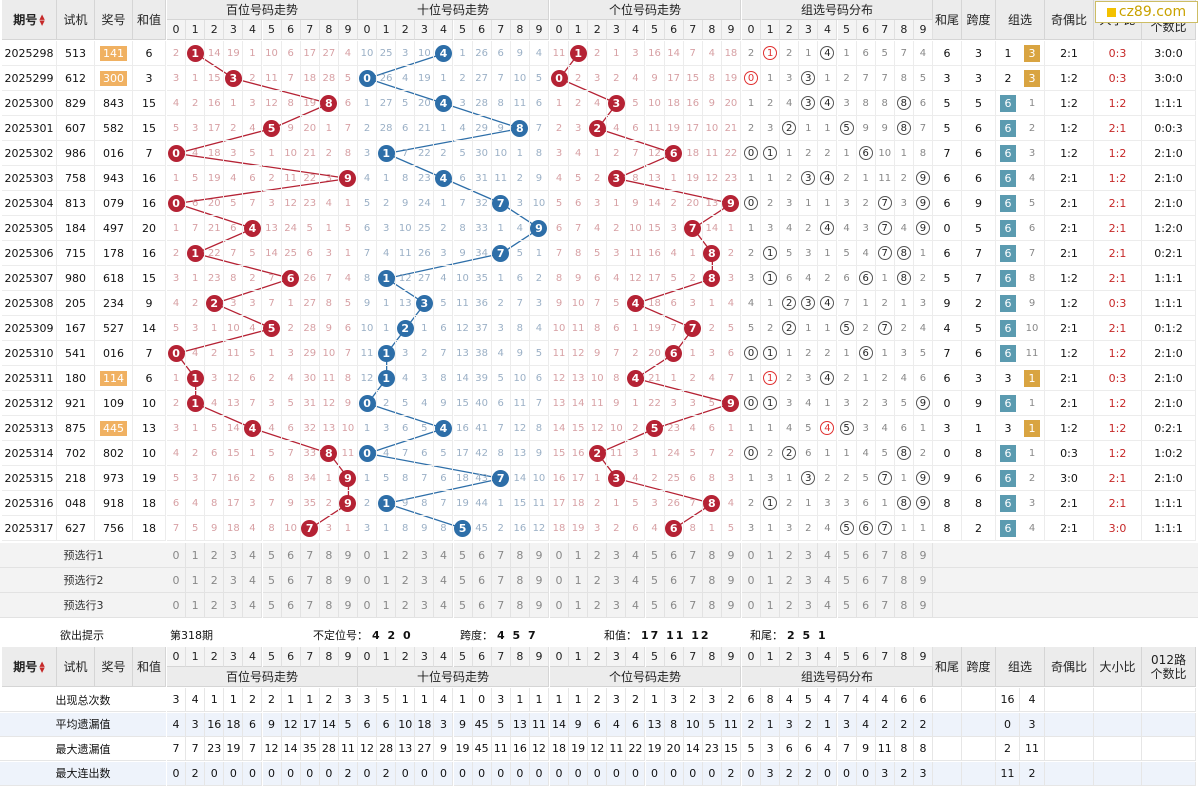  What do you see at coordinates (42, 19) in the screenshot?
I see `sort-arrows-icon: ▲ ▼` at bounding box center [42, 19].